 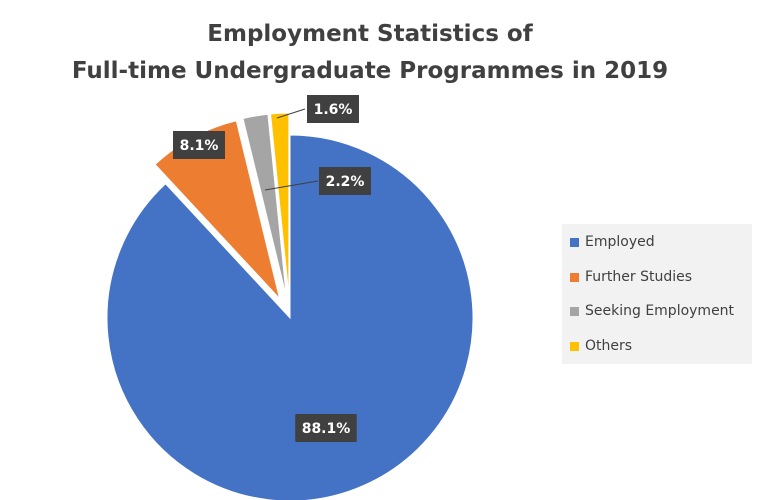 I want to click on legend-swatch-further-studies, so click(x=574, y=277).